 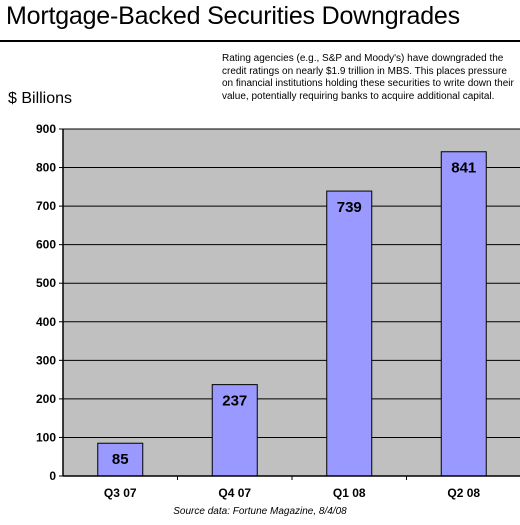 I want to click on source-note: Source data: Fortune Magazine, 8/4/08, so click(x=260, y=511).